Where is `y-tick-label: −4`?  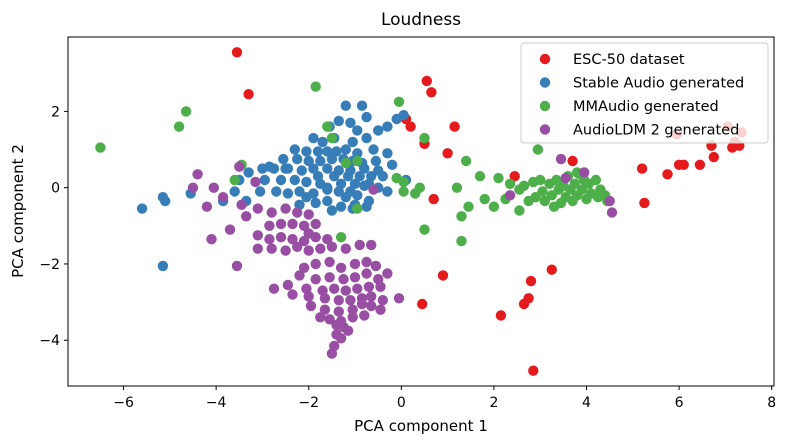 y-tick-label: −4 is located at coordinates (49, 341).